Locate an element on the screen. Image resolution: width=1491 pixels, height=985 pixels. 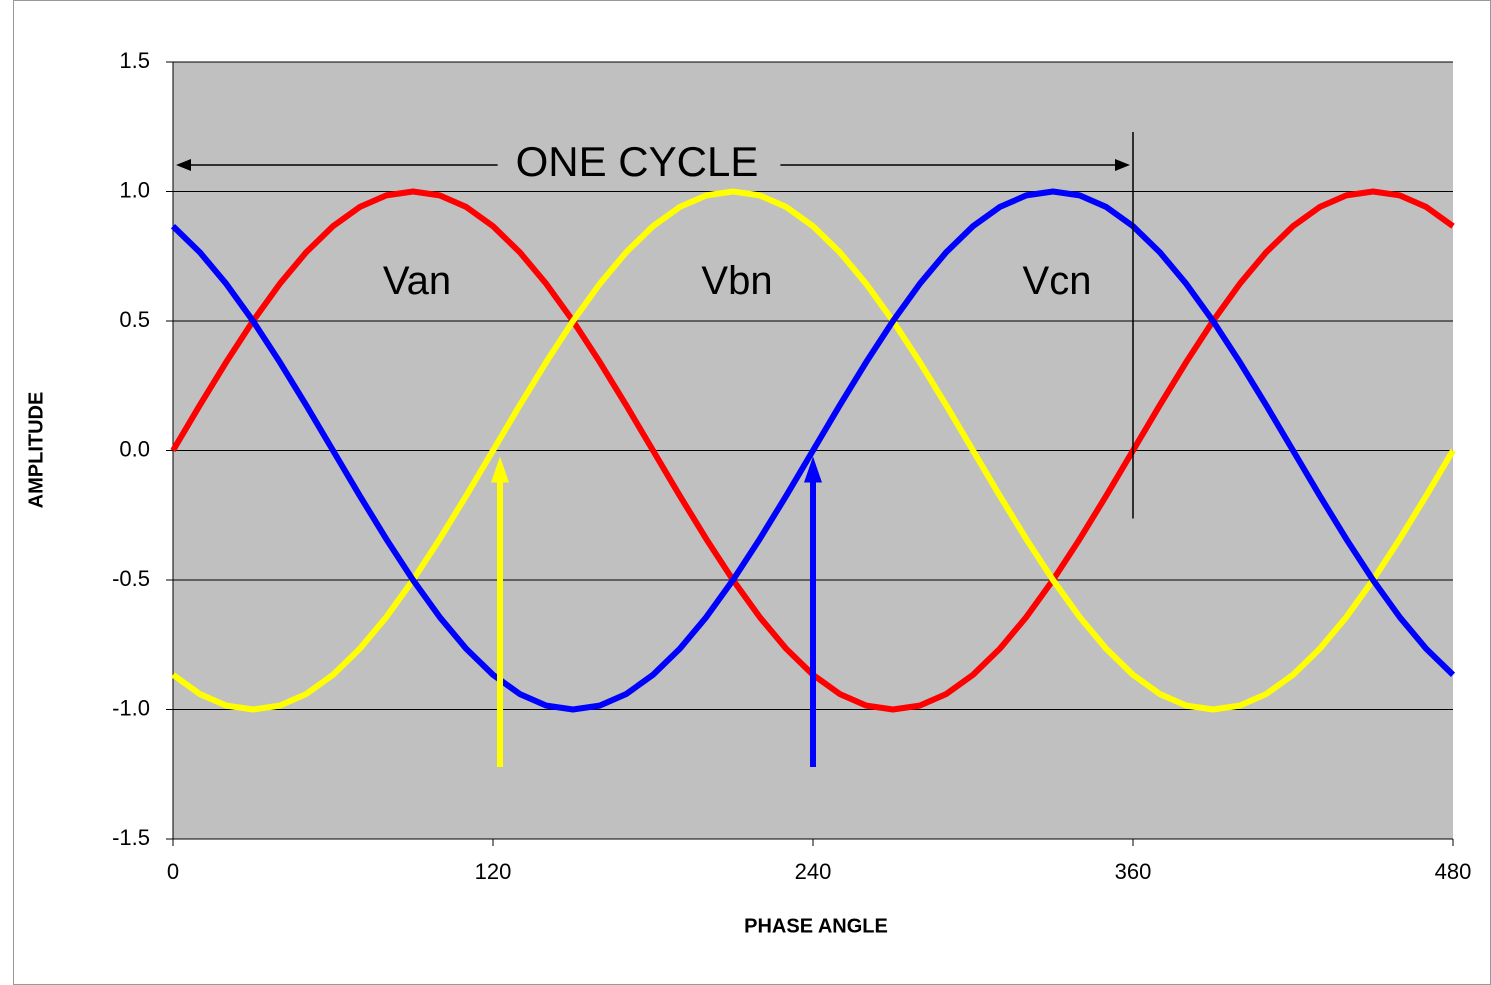
y-tick-label: 1.0 is located at coordinates (134, 189).